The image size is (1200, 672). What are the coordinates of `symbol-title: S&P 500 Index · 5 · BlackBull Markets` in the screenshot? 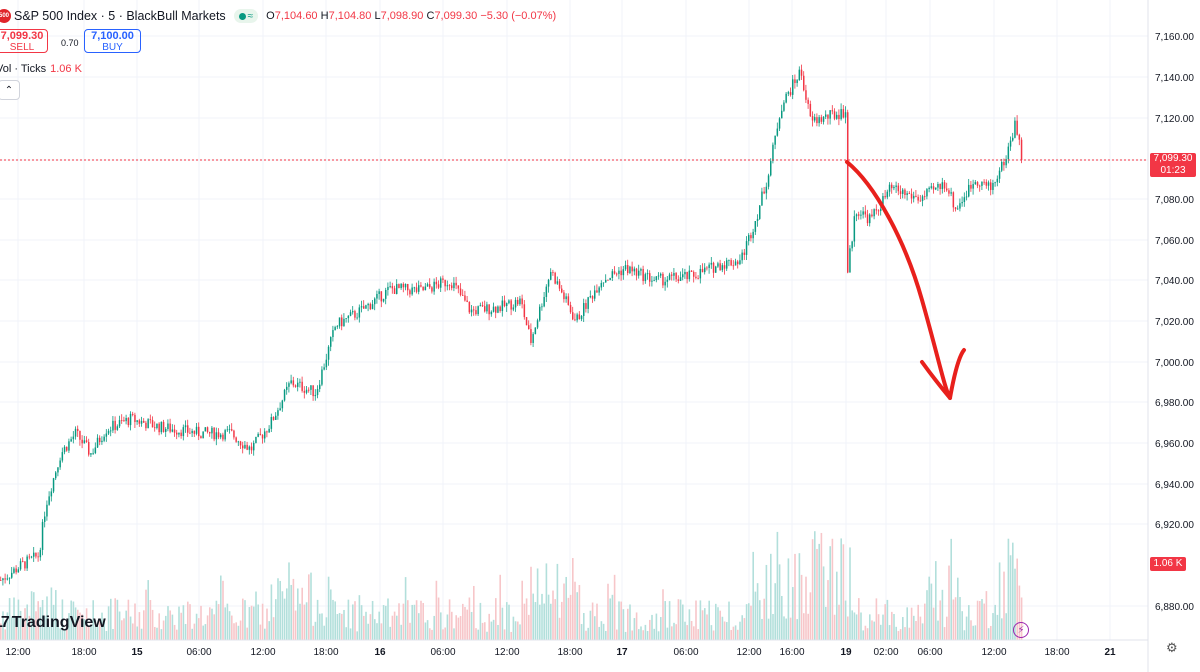 It's located at (120, 16).